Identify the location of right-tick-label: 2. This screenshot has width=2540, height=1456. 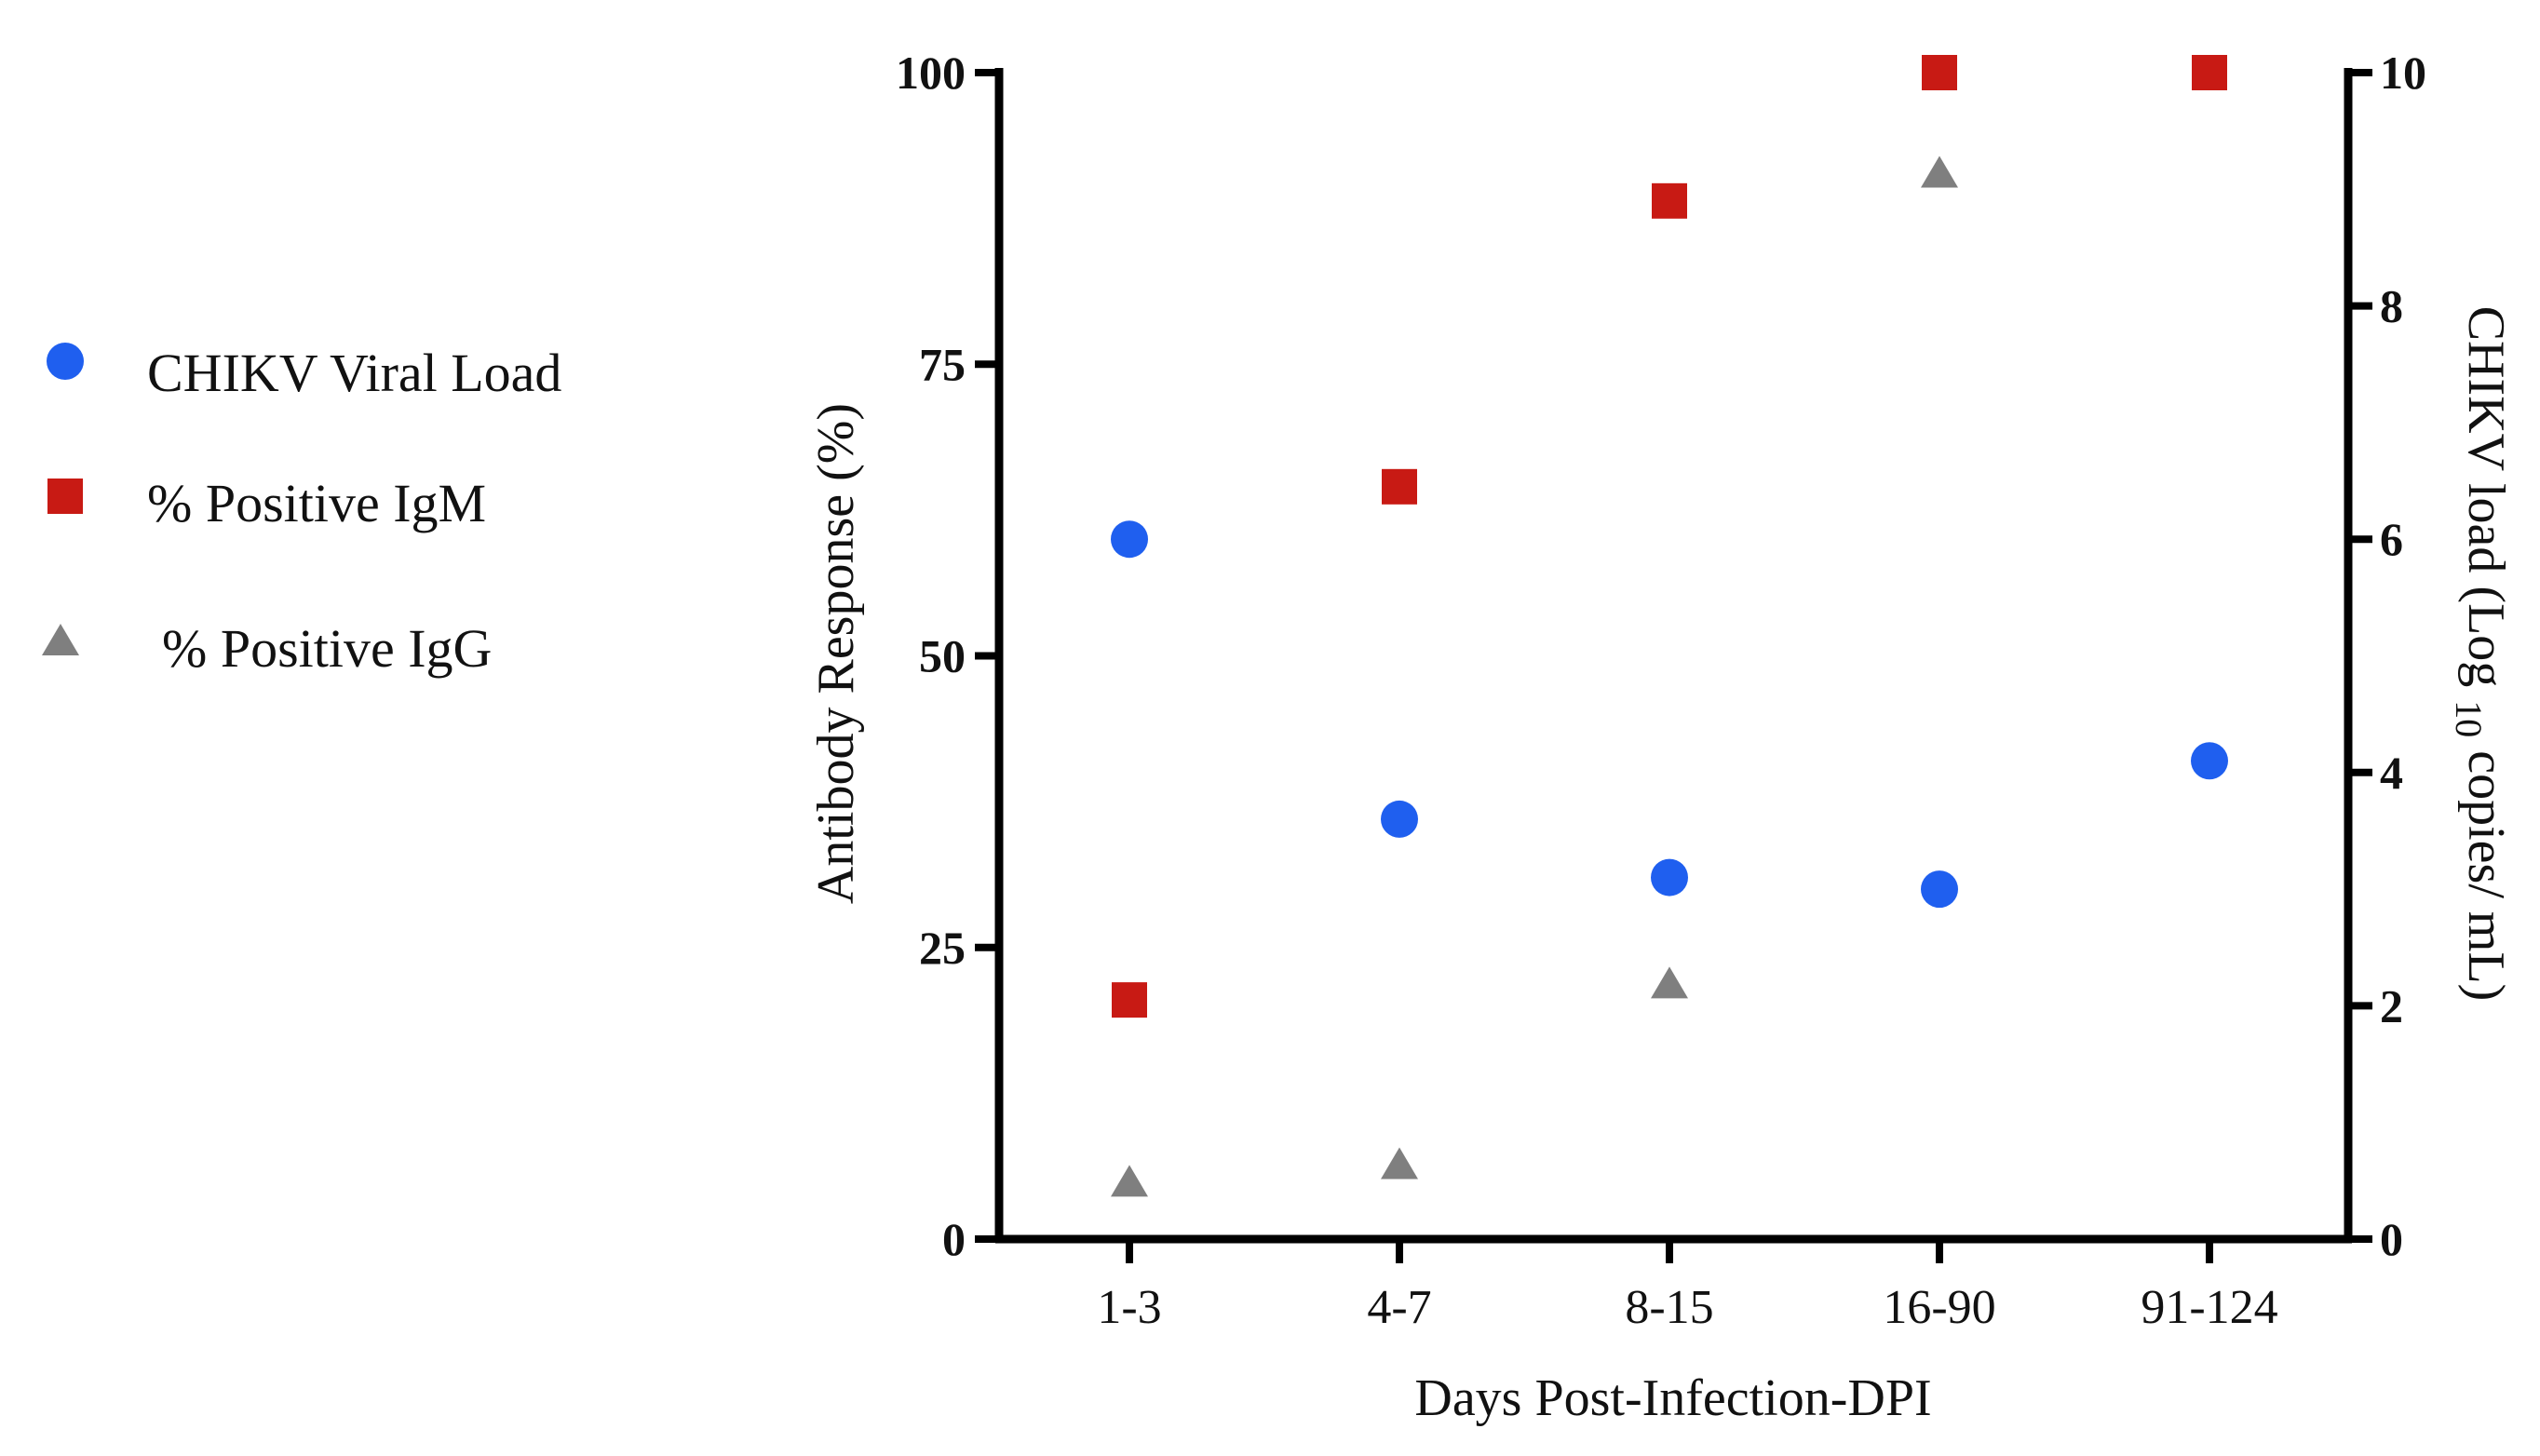
(2391, 1005).